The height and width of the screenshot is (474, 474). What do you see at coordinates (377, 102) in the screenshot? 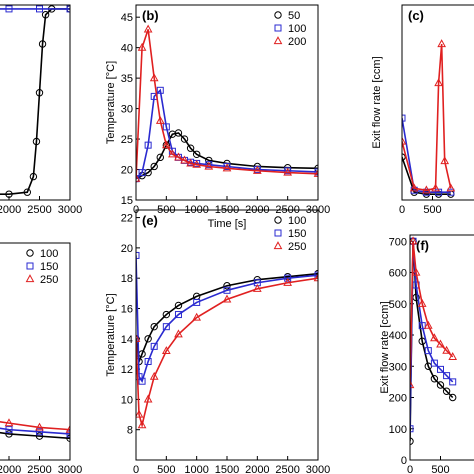
I see `y-axis-label: Exit flow rate [ccm]` at bounding box center [377, 102].